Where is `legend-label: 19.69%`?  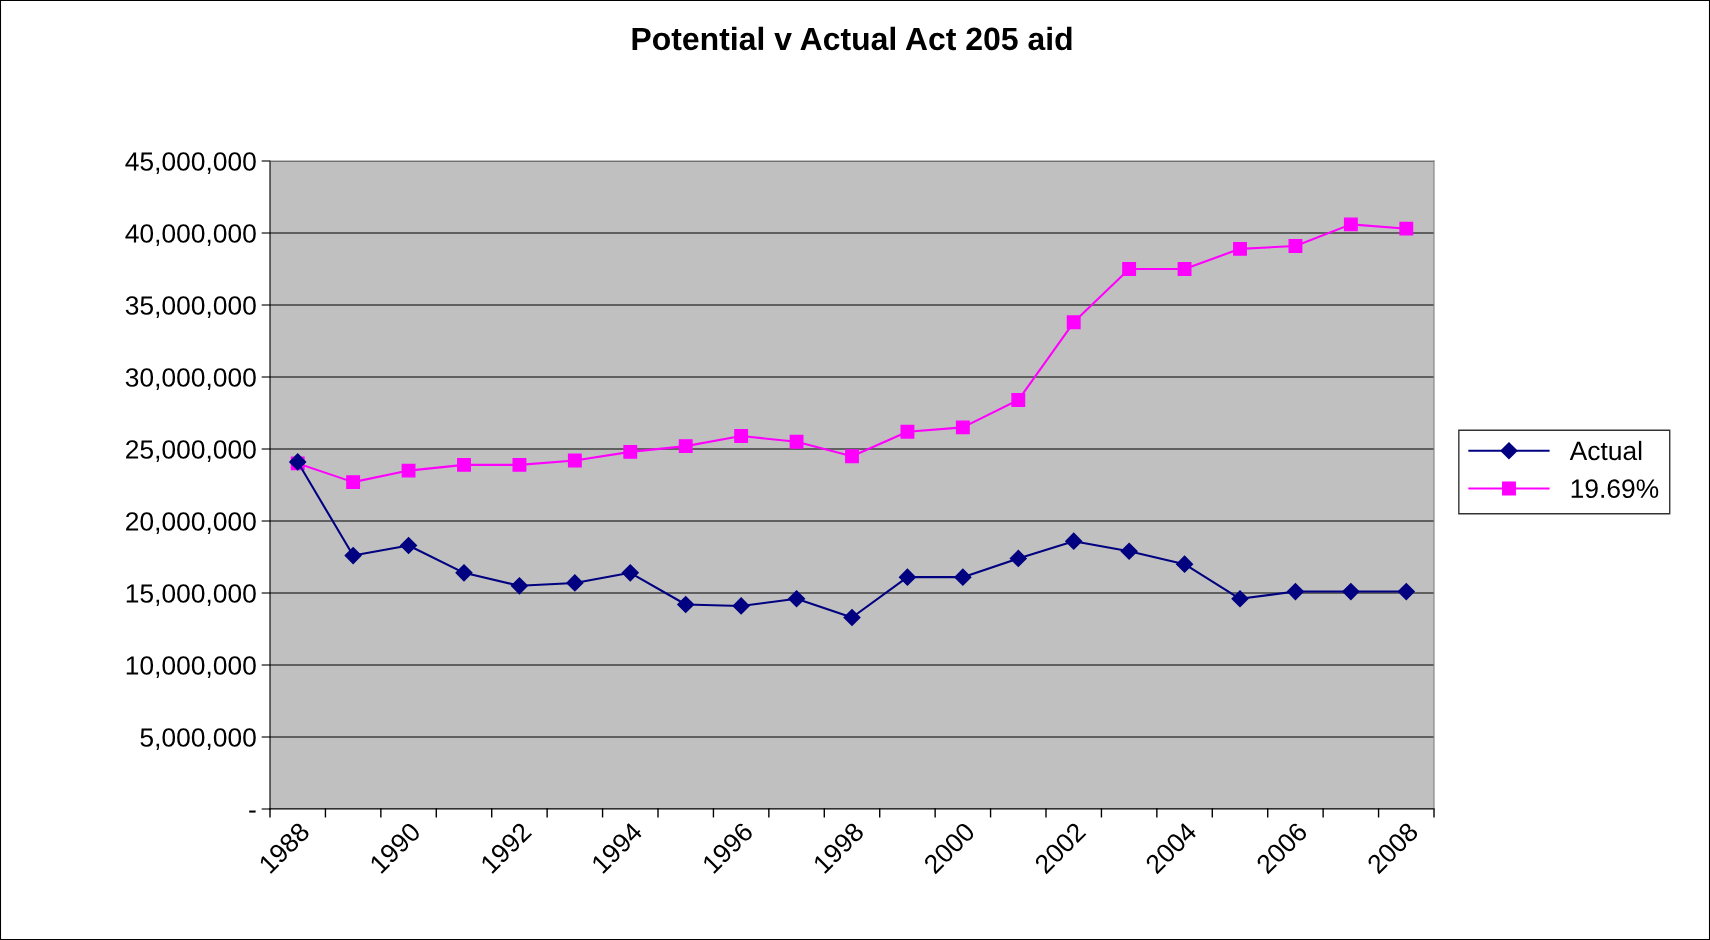
legend-label: 19.69% is located at coordinates (1615, 489).